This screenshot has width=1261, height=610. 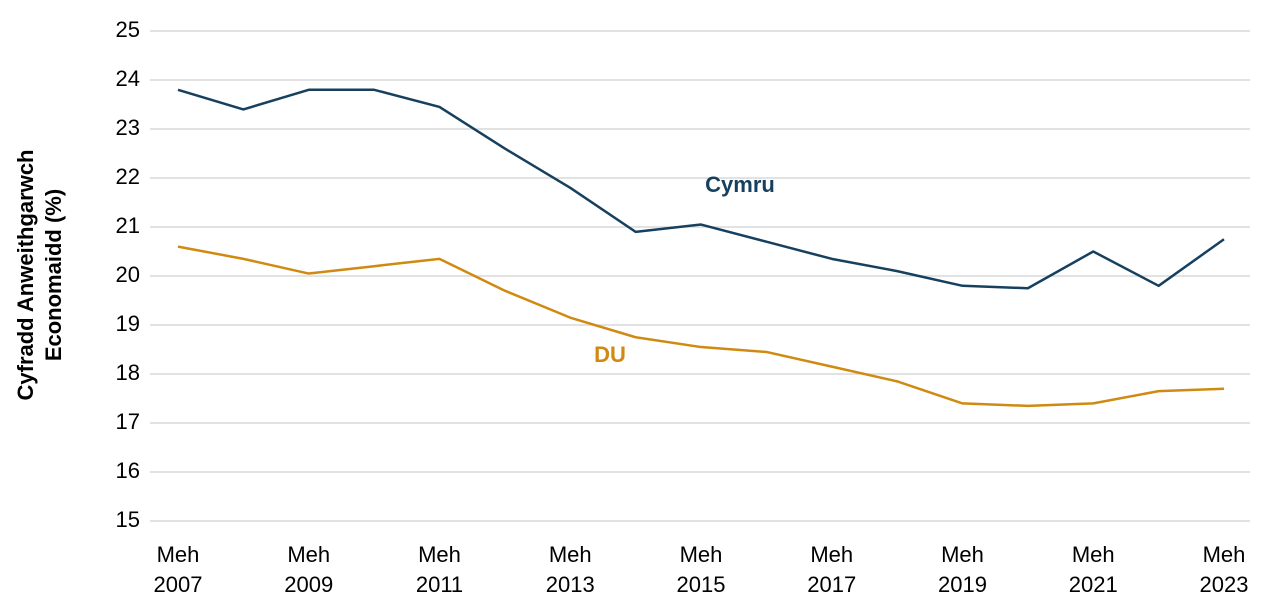 What do you see at coordinates (128, 29) in the screenshot?
I see `y-tick-label: 25` at bounding box center [128, 29].